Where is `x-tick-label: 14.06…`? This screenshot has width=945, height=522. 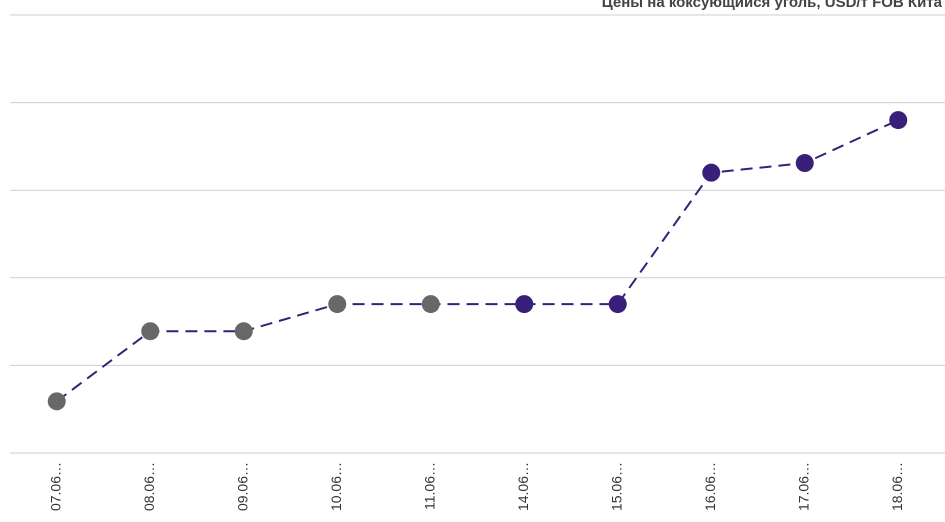
x-tick-label: 14.06… is located at coordinates (523, 486).